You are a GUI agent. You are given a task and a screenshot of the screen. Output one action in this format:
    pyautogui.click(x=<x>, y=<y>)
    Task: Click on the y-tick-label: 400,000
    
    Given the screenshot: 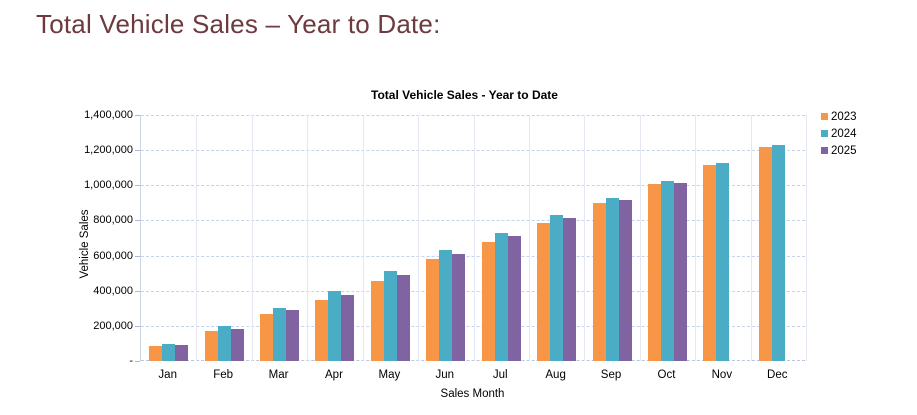 What is the action you would take?
    pyautogui.click(x=113, y=290)
    